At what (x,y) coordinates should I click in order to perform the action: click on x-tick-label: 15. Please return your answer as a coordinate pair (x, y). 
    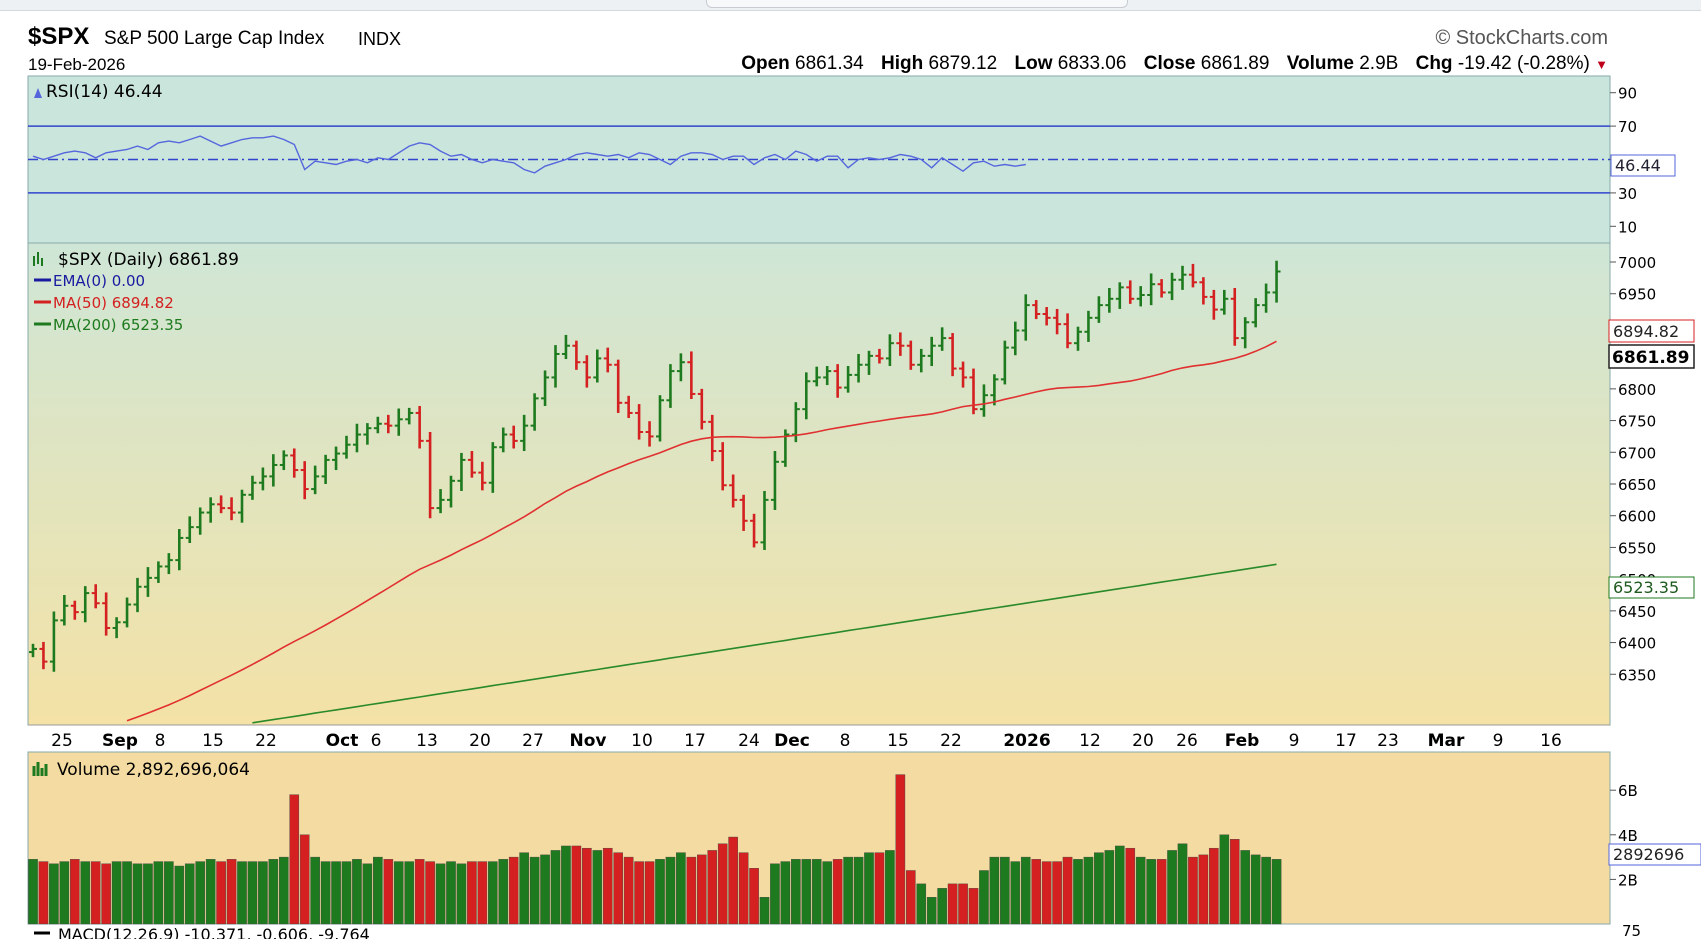
    Looking at the image, I should click on (898, 741).